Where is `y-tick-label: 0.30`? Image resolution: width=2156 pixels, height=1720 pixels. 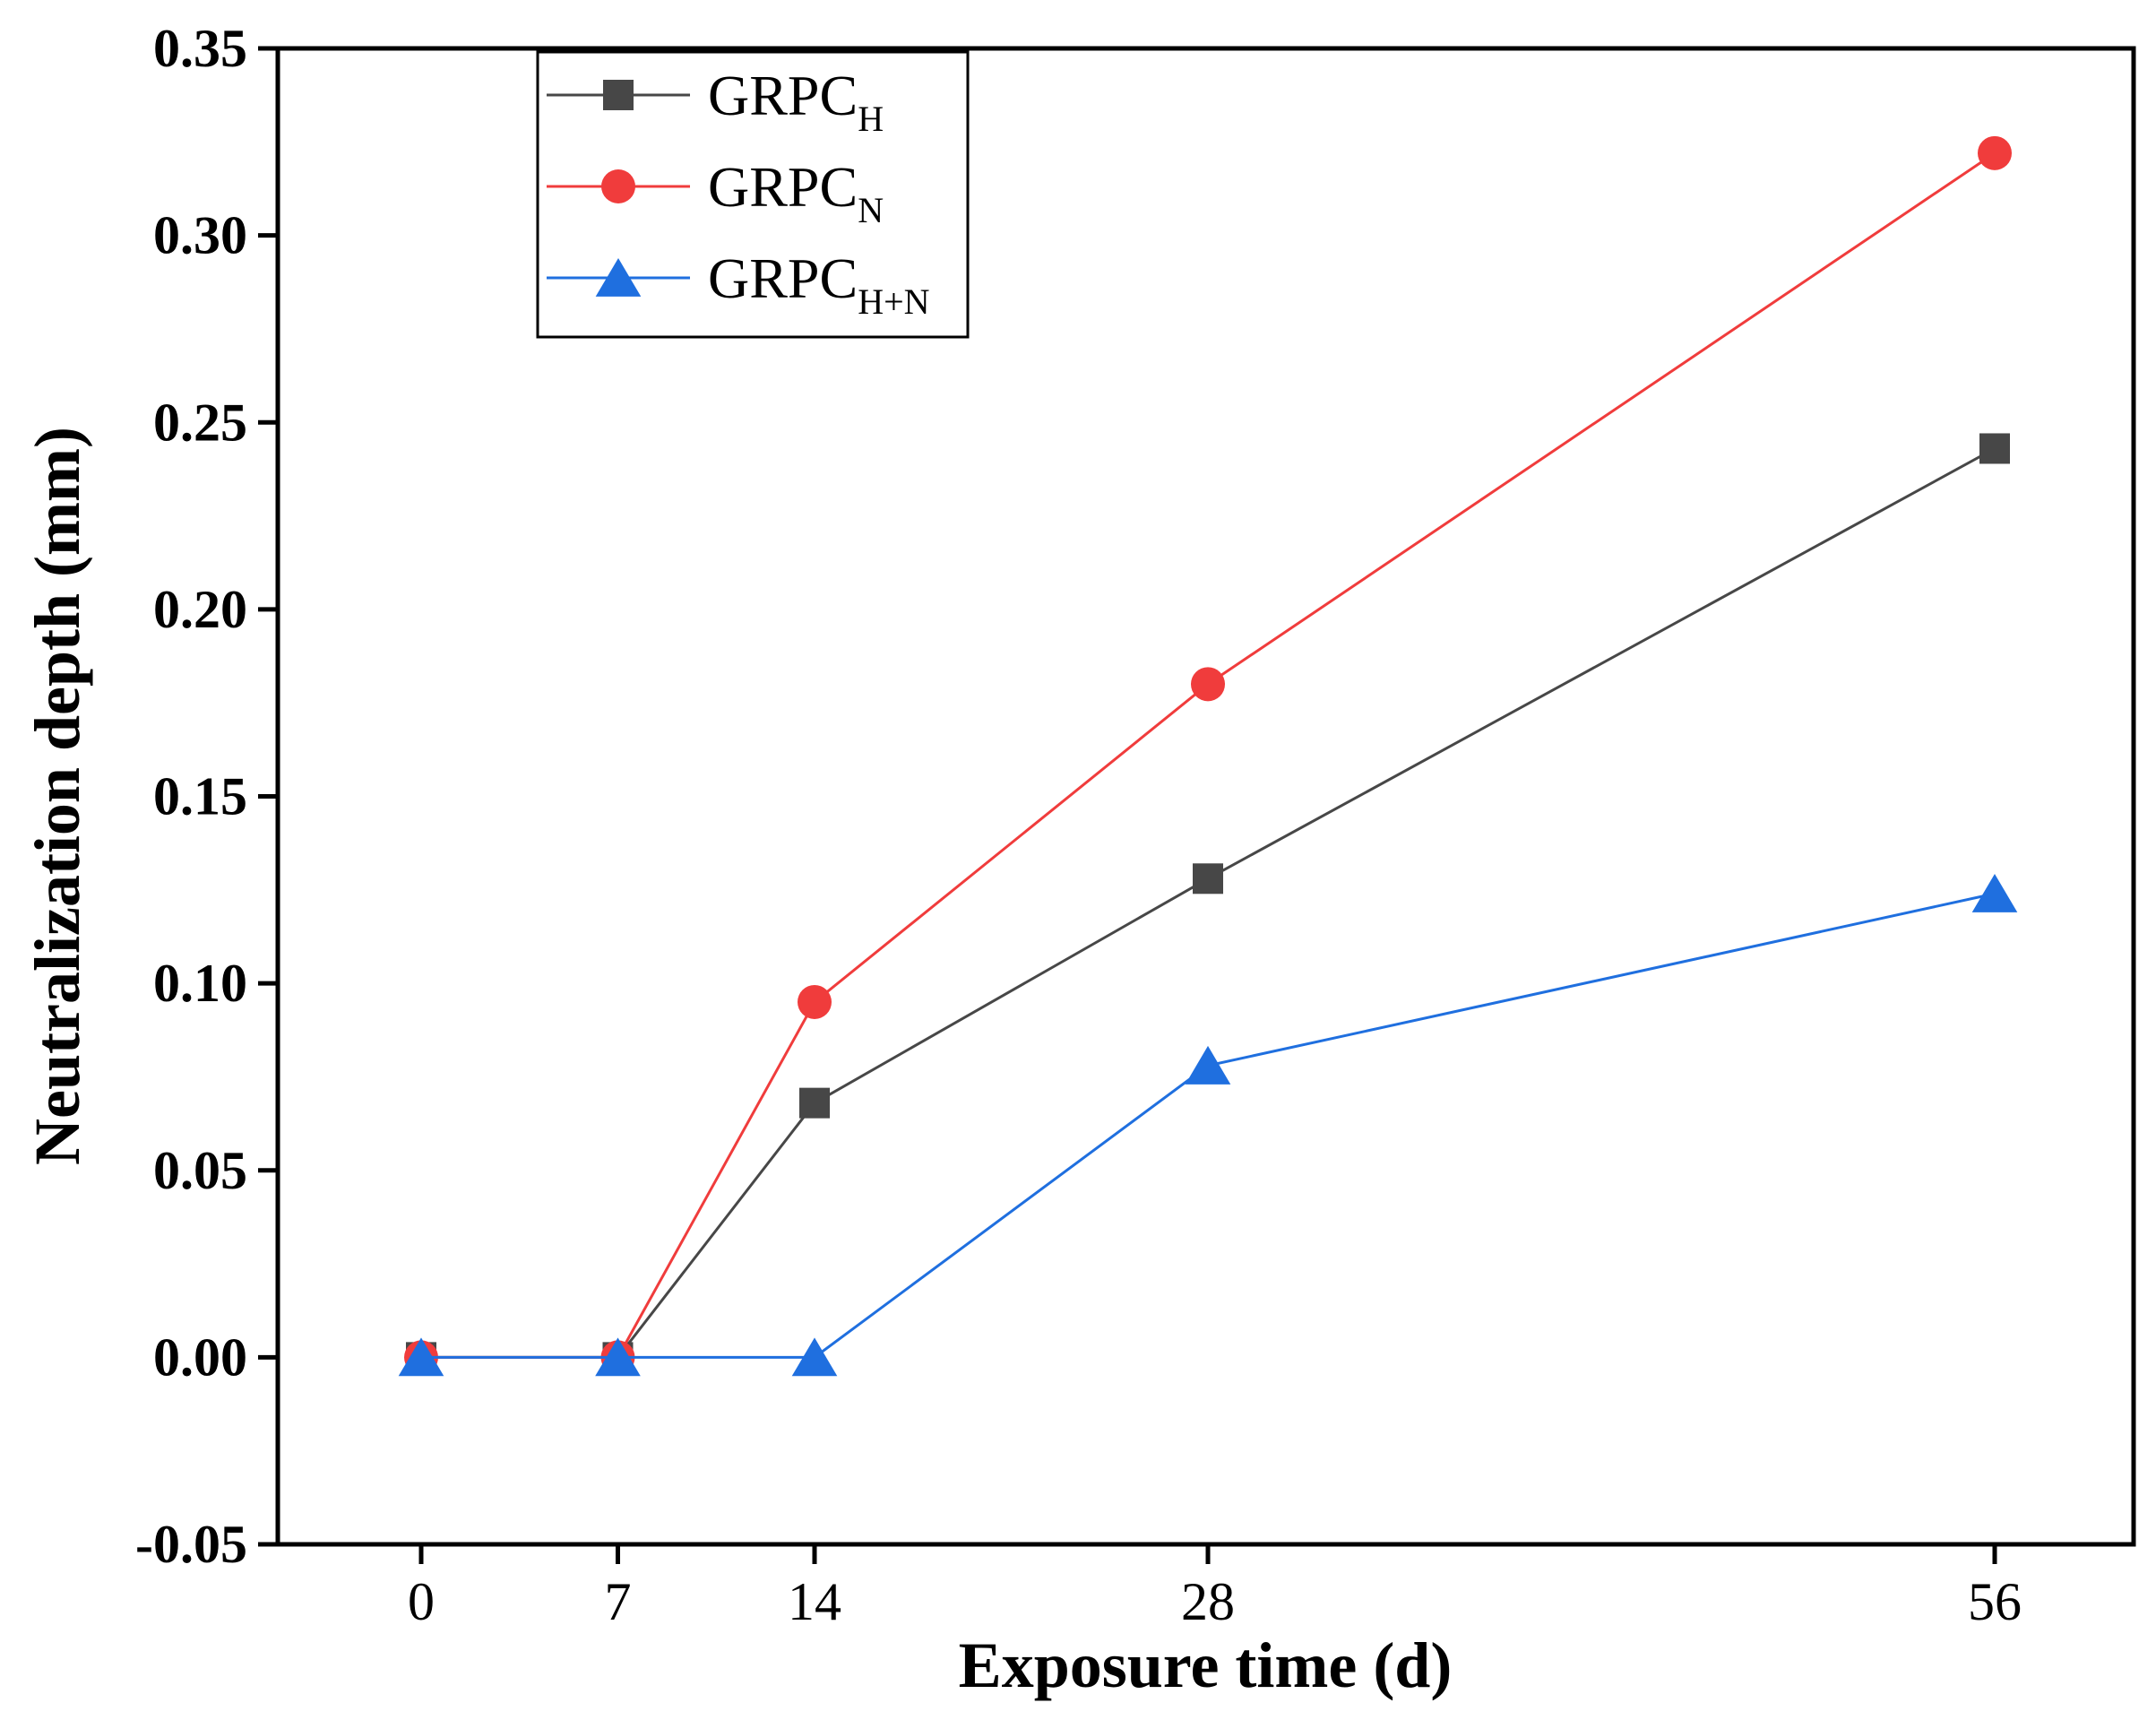
y-tick-label: 0.30 is located at coordinates (200, 236).